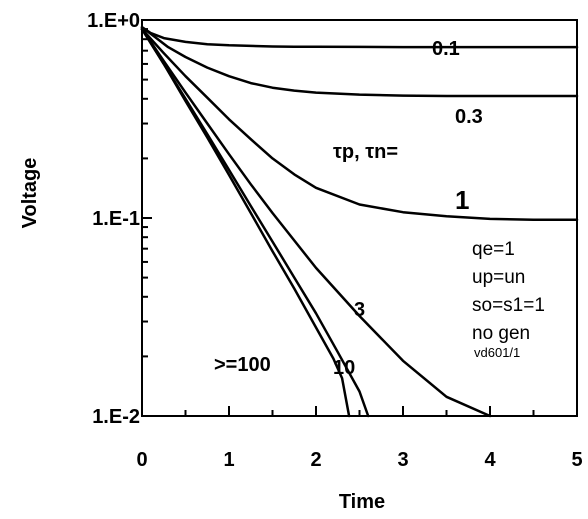  I want to click on tau-label: τp, τn=, so click(365, 152).